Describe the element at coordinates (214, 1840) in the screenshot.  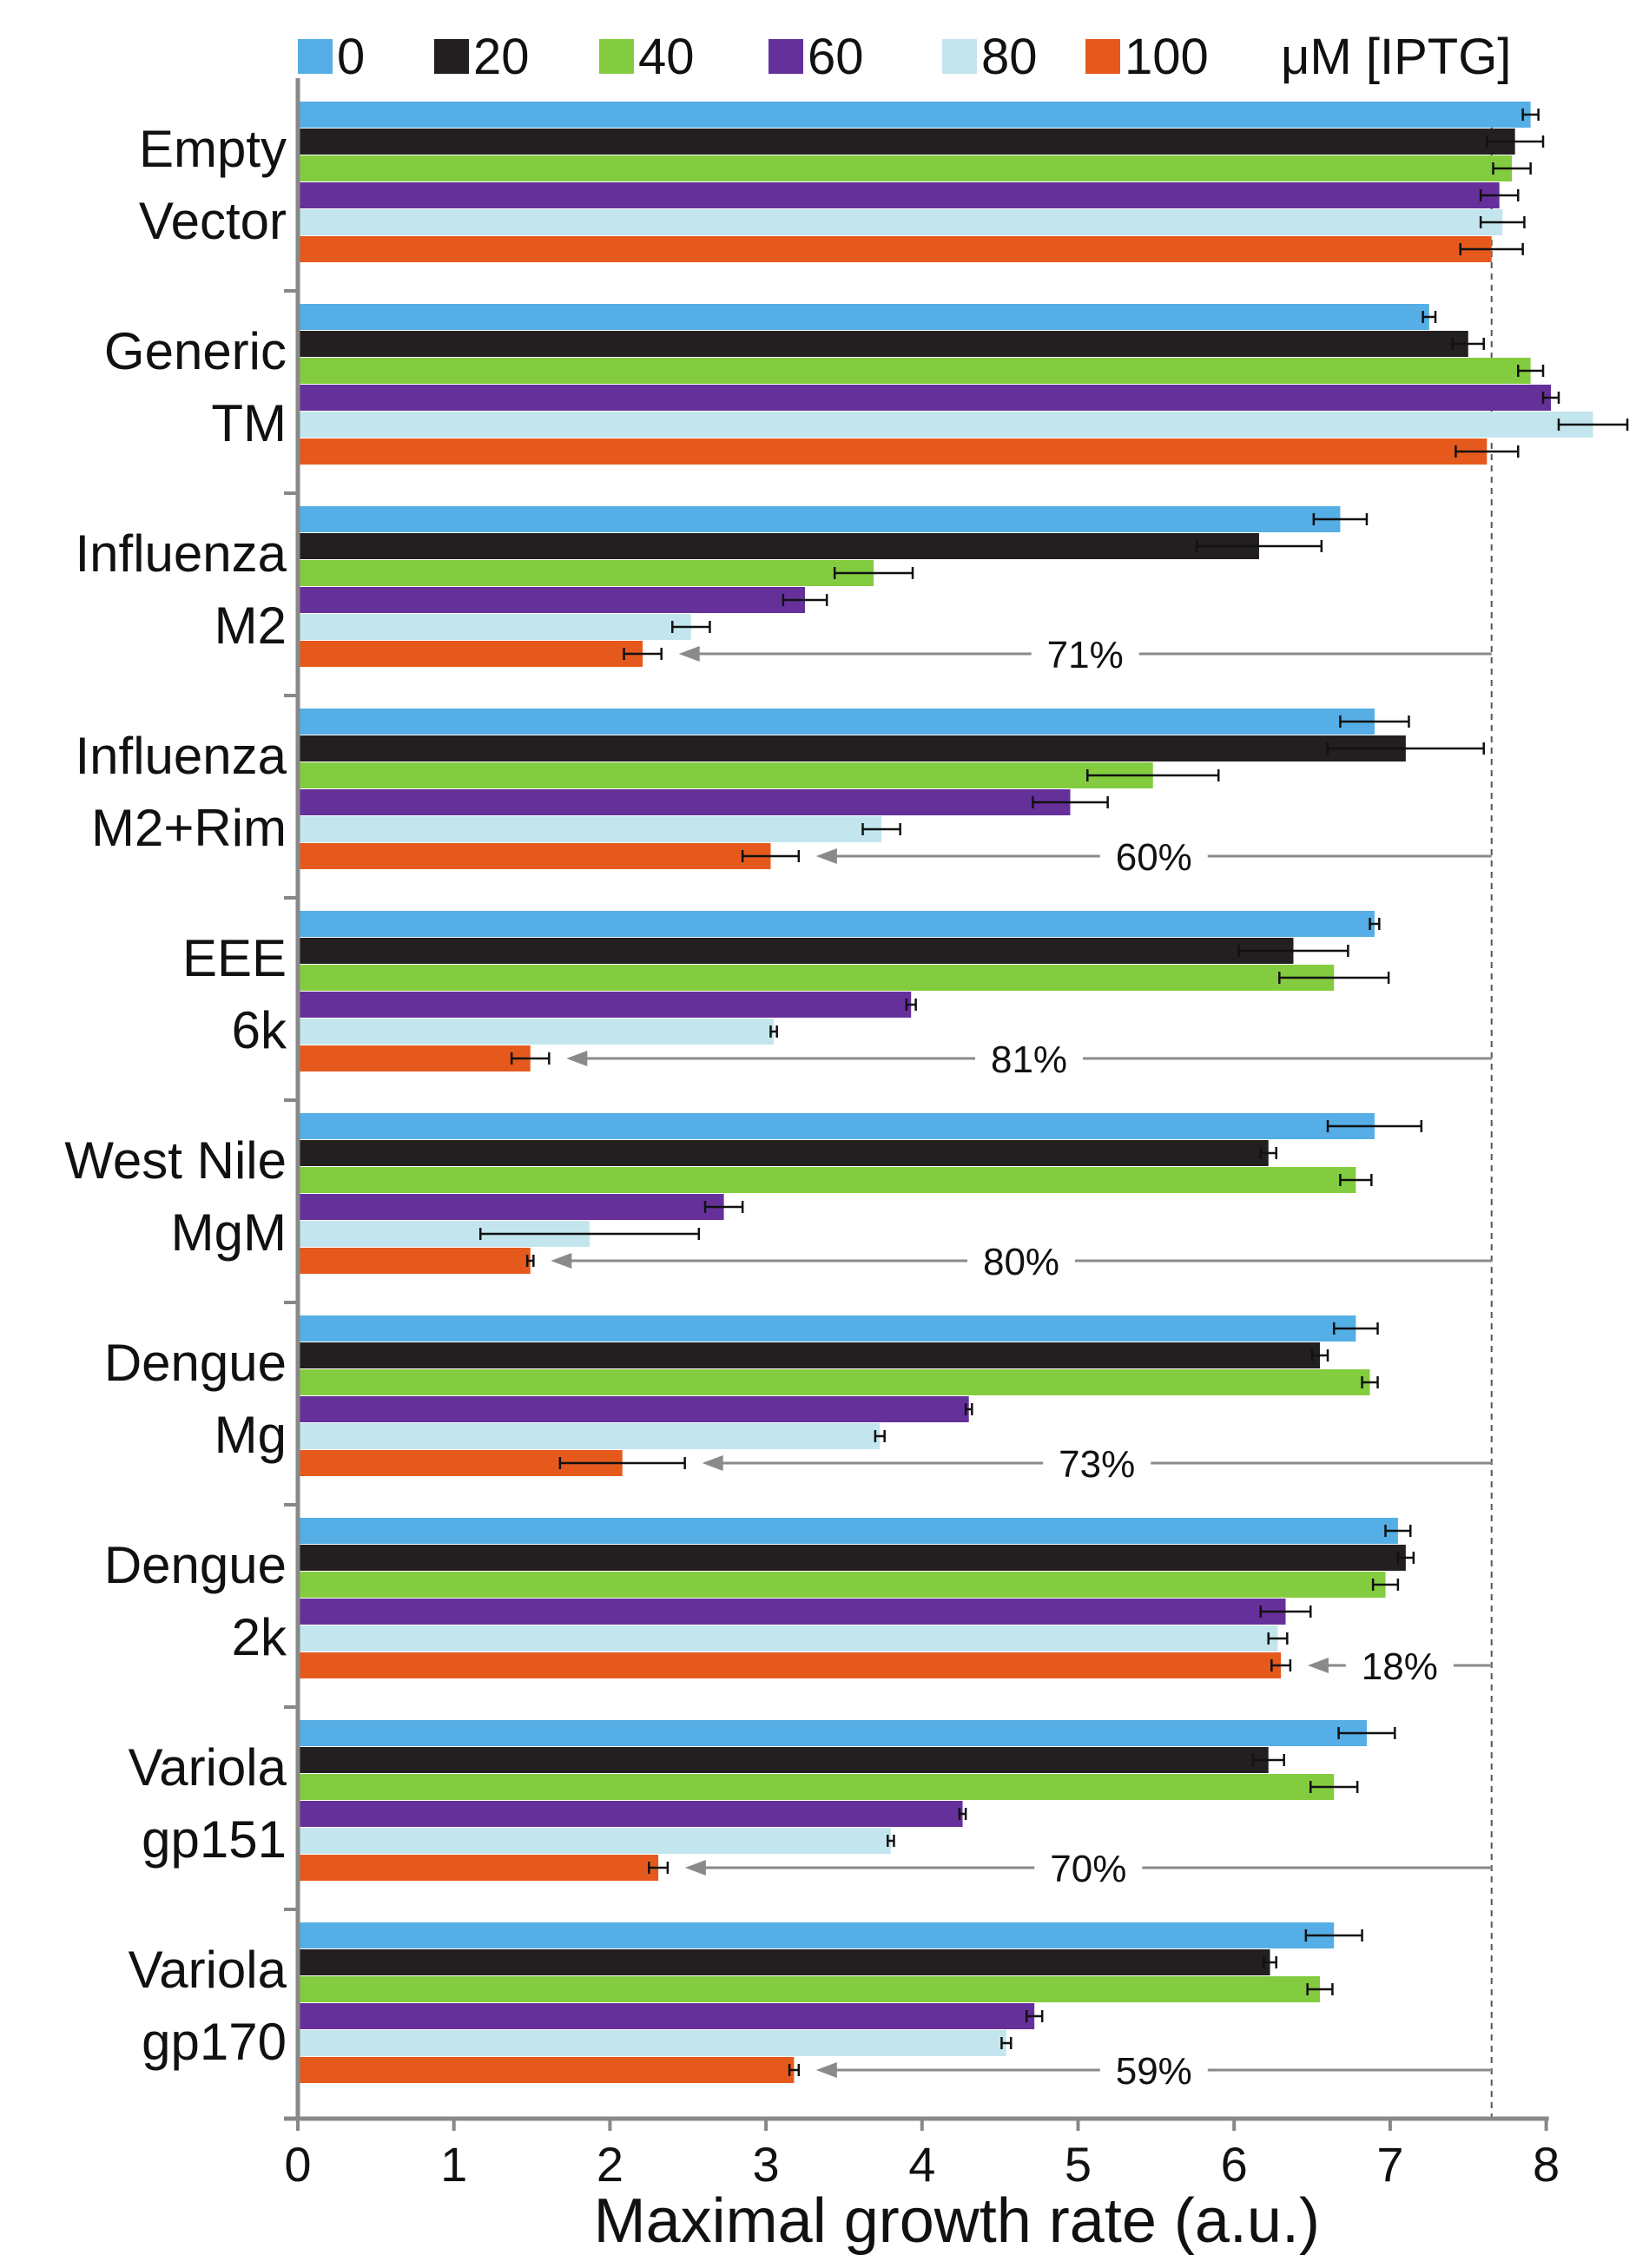
I see `category-label-line2: gp151` at that location.